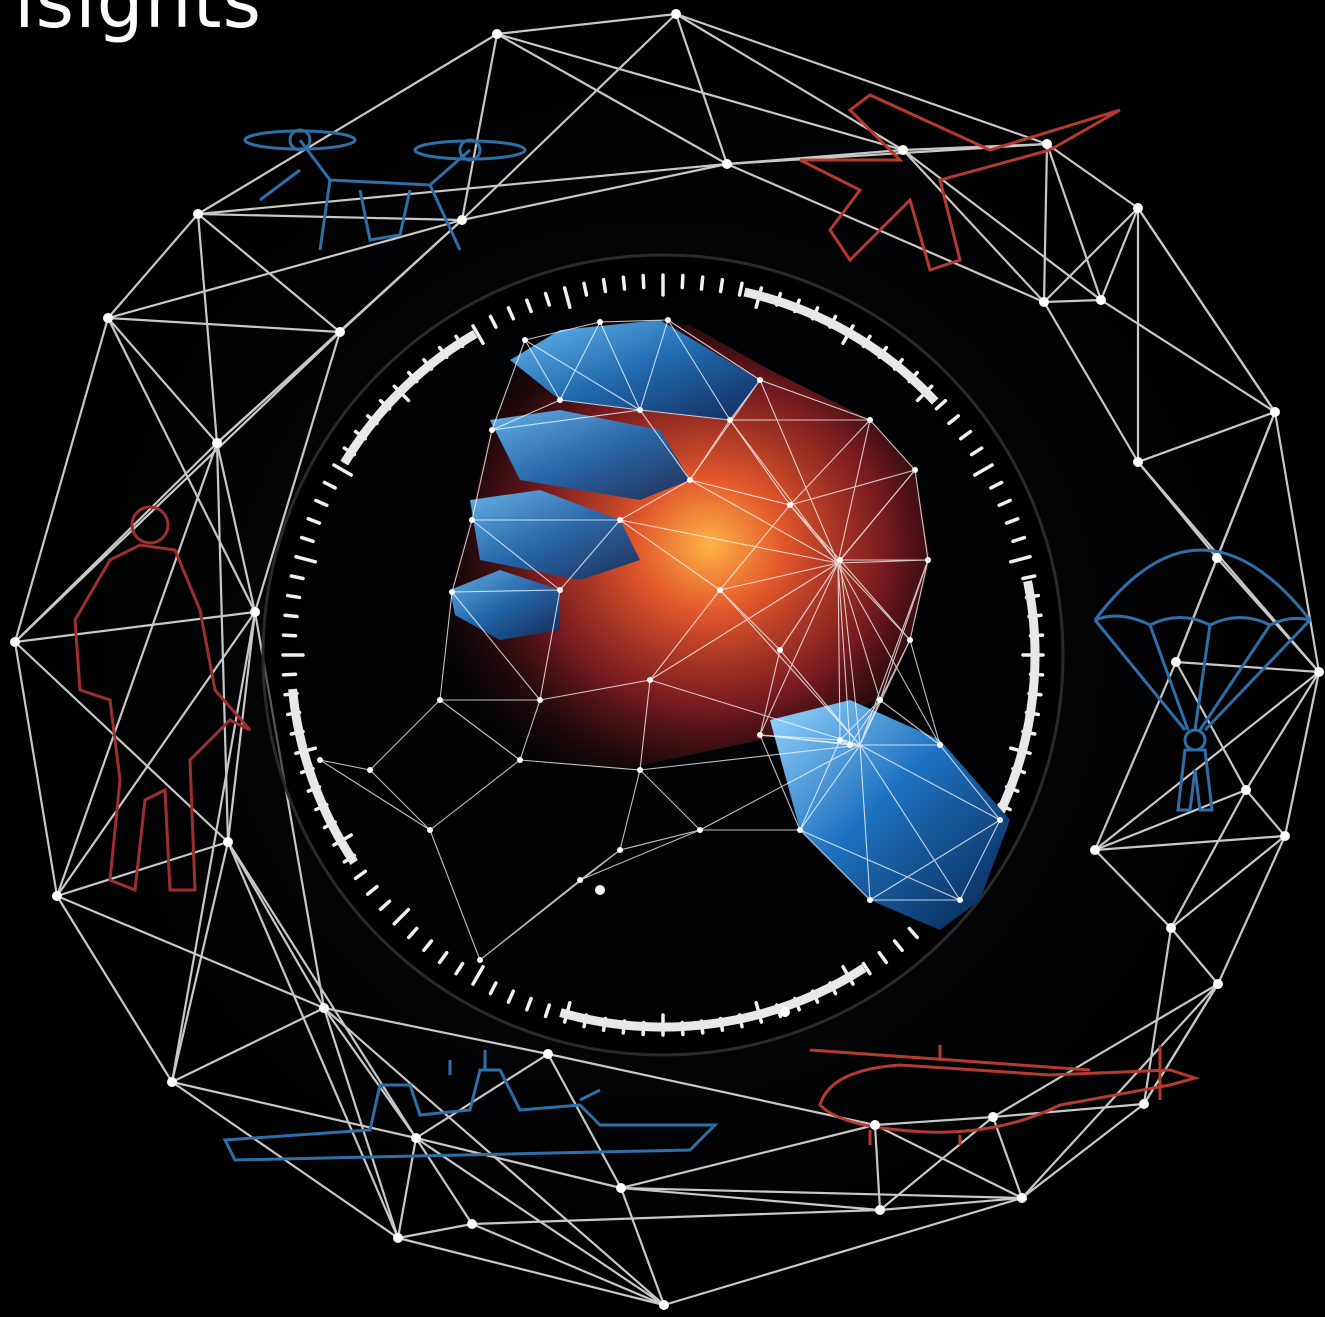 This screenshot has height=1317, width=1325. What do you see at coordinates (841, 346) in the screenshot?
I see `dial-bracket` at bounding box center [841, 346].